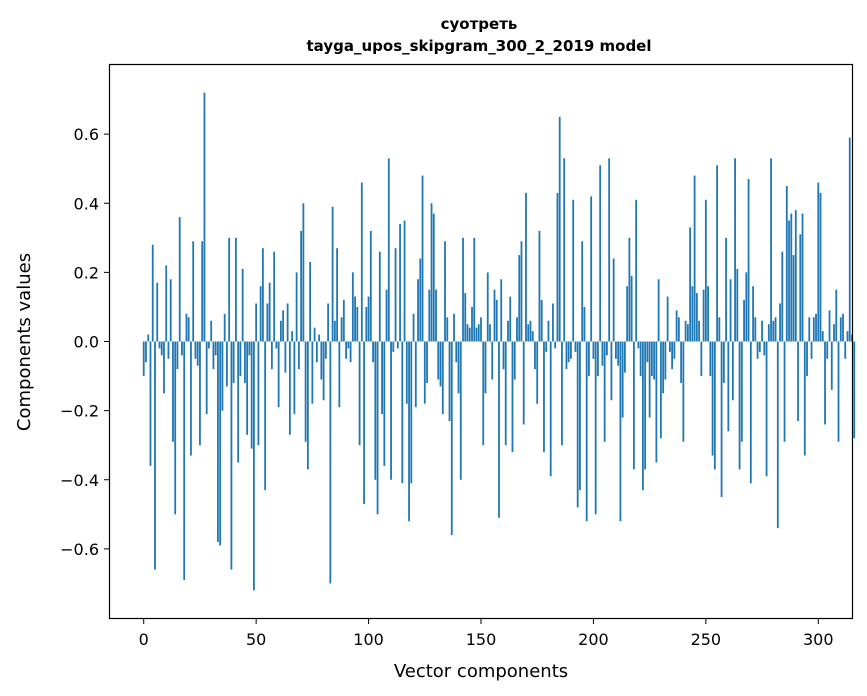 This screenshot has height=696, width=867. What do you see at coordinates (481, 639) in the screenshot?
I see `x-tick-label: 150` at bounding box center [481, 639].